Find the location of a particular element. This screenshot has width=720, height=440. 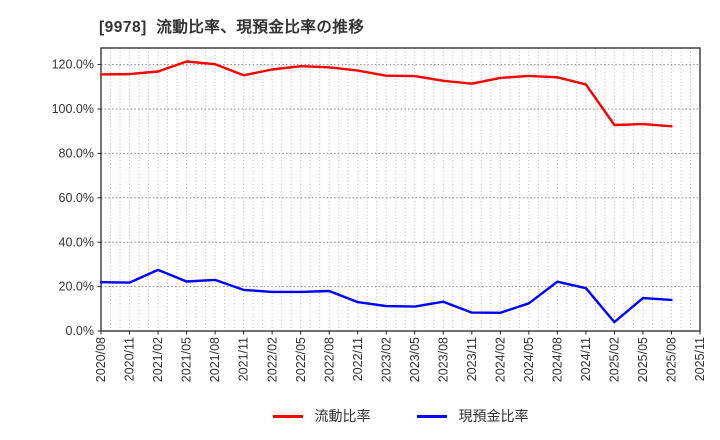

legend: 流動比率 現預金比率 is located at coordinates (400, 416).